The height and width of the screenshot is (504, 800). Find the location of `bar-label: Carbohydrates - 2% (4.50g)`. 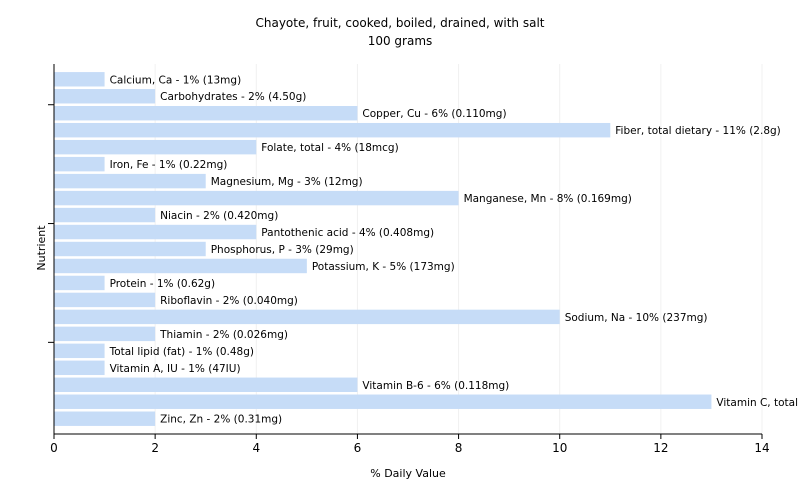

bar-label: Carbohydrates - 2% (4.50g) is located at coordinates (233, 97).